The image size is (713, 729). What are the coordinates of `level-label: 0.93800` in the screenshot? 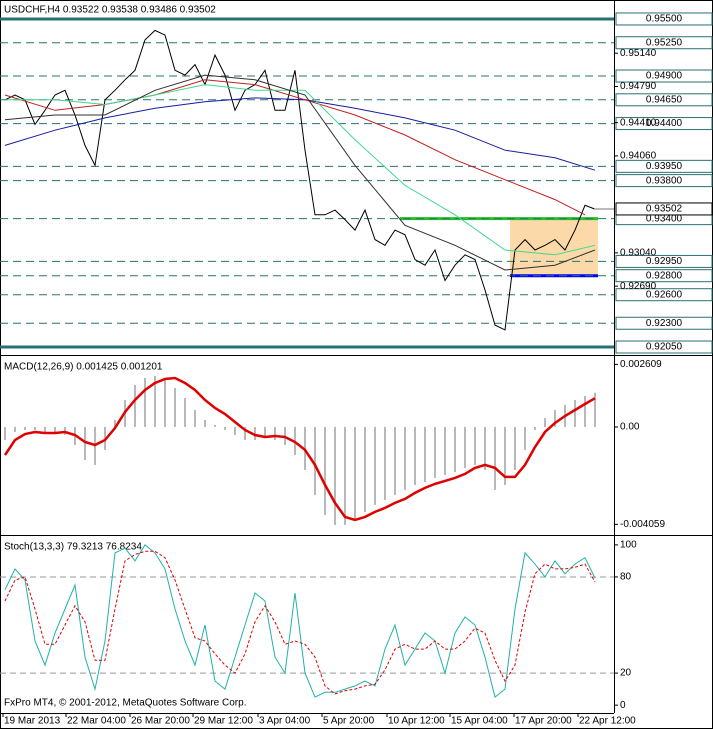 It's located at (664, 180).